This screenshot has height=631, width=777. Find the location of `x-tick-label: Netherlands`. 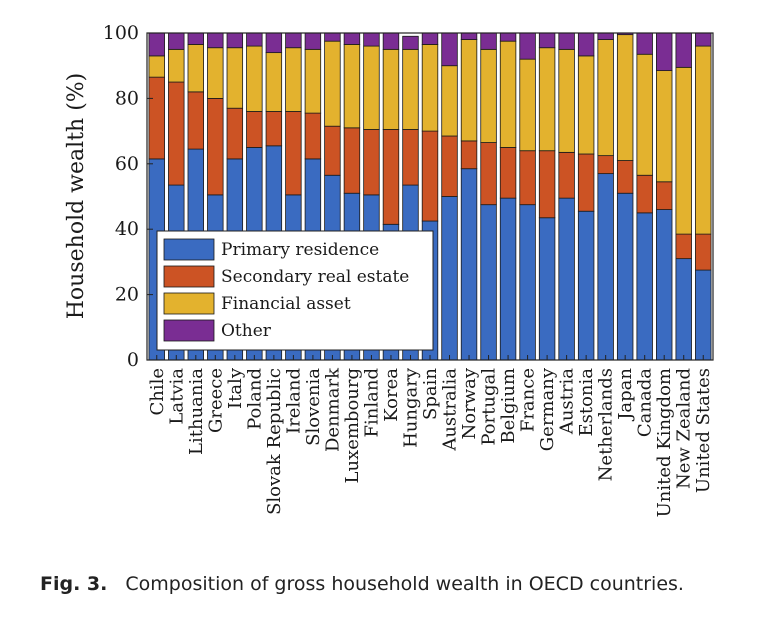

x-tick-label: Netherlands is located at coordinates (606, 424).